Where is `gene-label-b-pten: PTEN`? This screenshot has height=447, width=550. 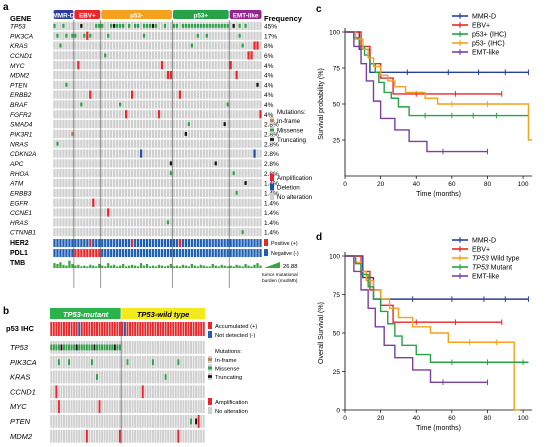 gene-label-b-pten: PTEN is located at coordinates (20, 421).